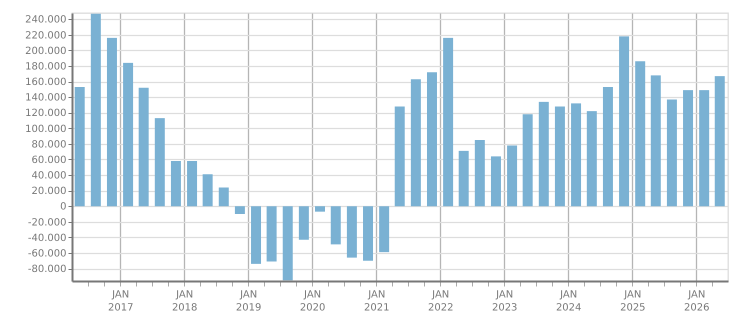 Image resolution: width=751 pixels, height=313 pixels. I want to click on y-tick-label: 240.000, so click(45, 20).